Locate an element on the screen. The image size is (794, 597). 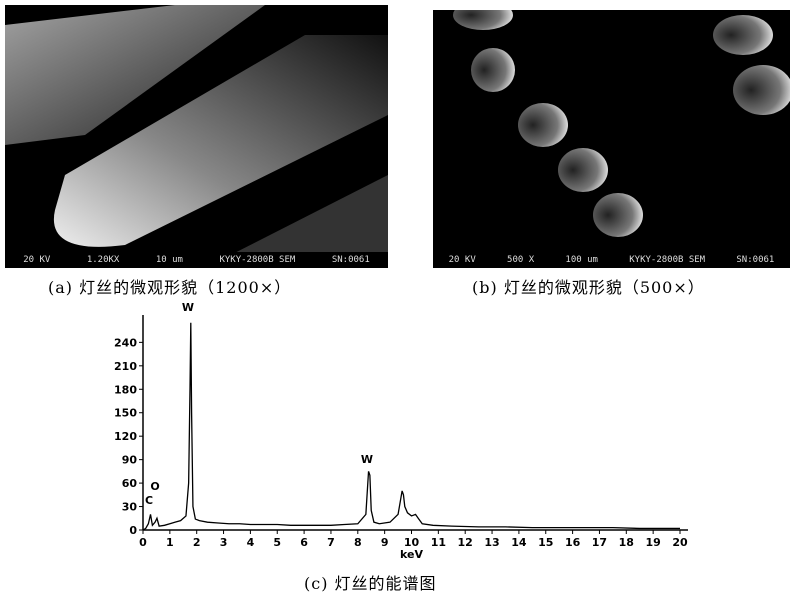
caption: (b) 灯丝的微观形貌（500×） is located at coordinates (588, 287).